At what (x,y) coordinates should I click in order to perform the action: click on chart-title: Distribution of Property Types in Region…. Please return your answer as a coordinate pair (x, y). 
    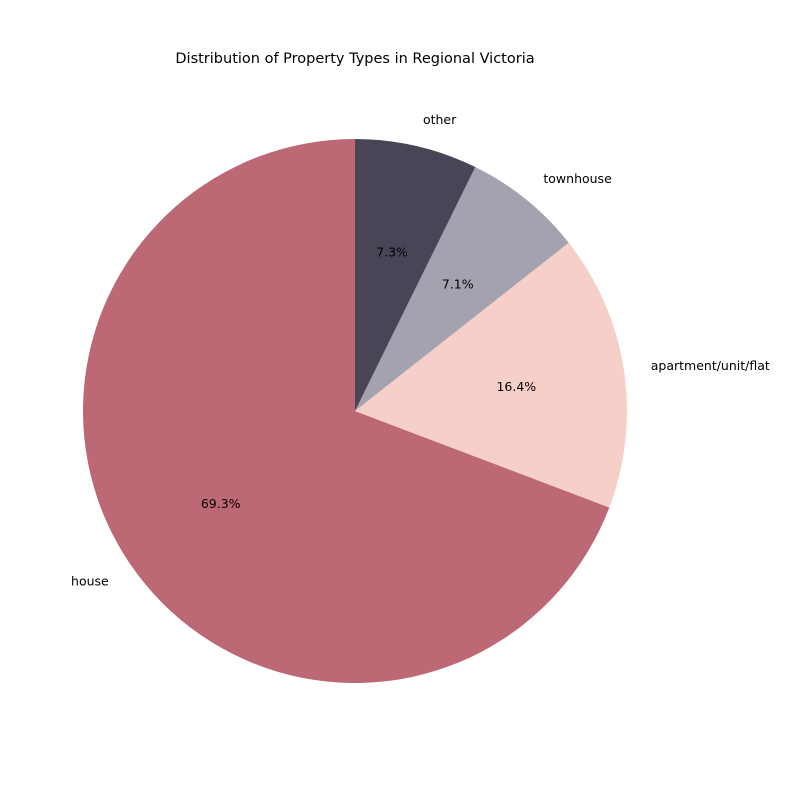
    Looking at the image, I should click on (354, 59).